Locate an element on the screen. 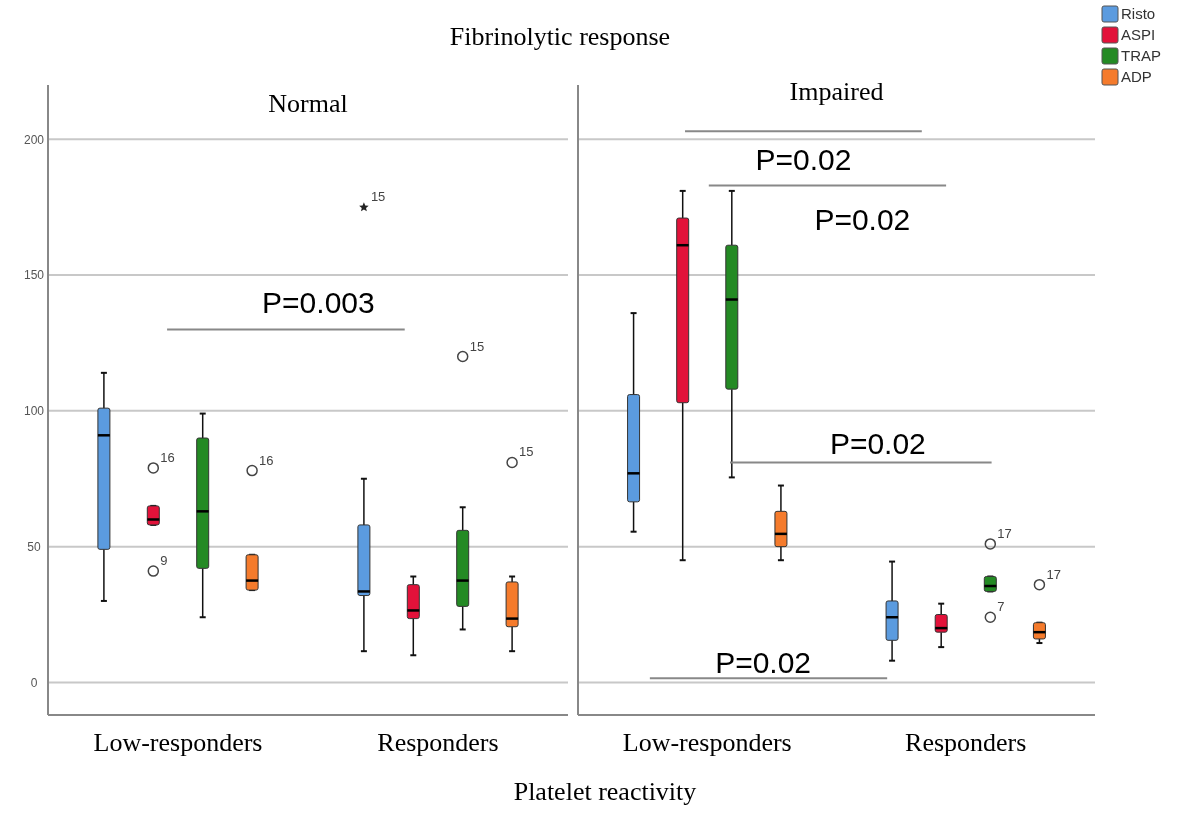 Image resolution: width=1185 pixels, height=817 pixels. chart-title: Impaired is located at coordinates (836, 91).